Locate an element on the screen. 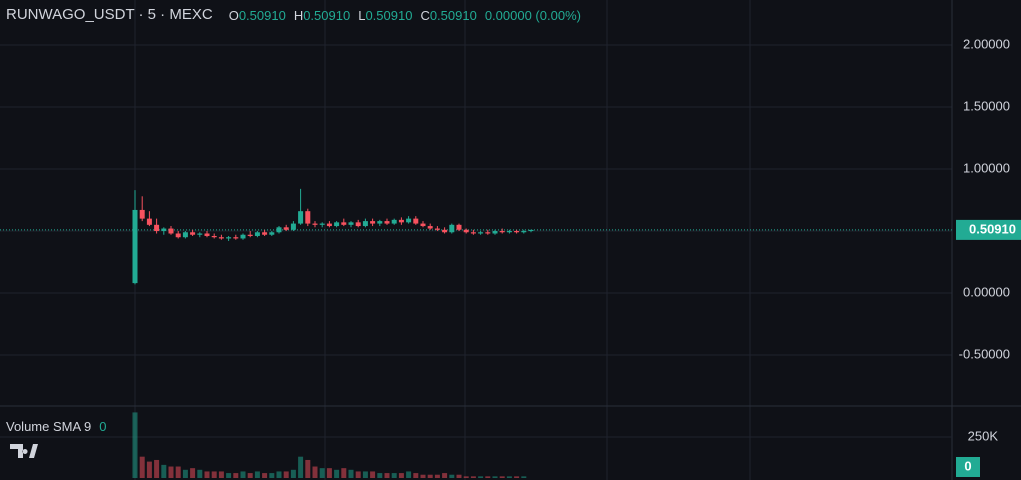 The height and width of the screenshot is (480, 1021). tv-logo is located at coordinates (24, 451).